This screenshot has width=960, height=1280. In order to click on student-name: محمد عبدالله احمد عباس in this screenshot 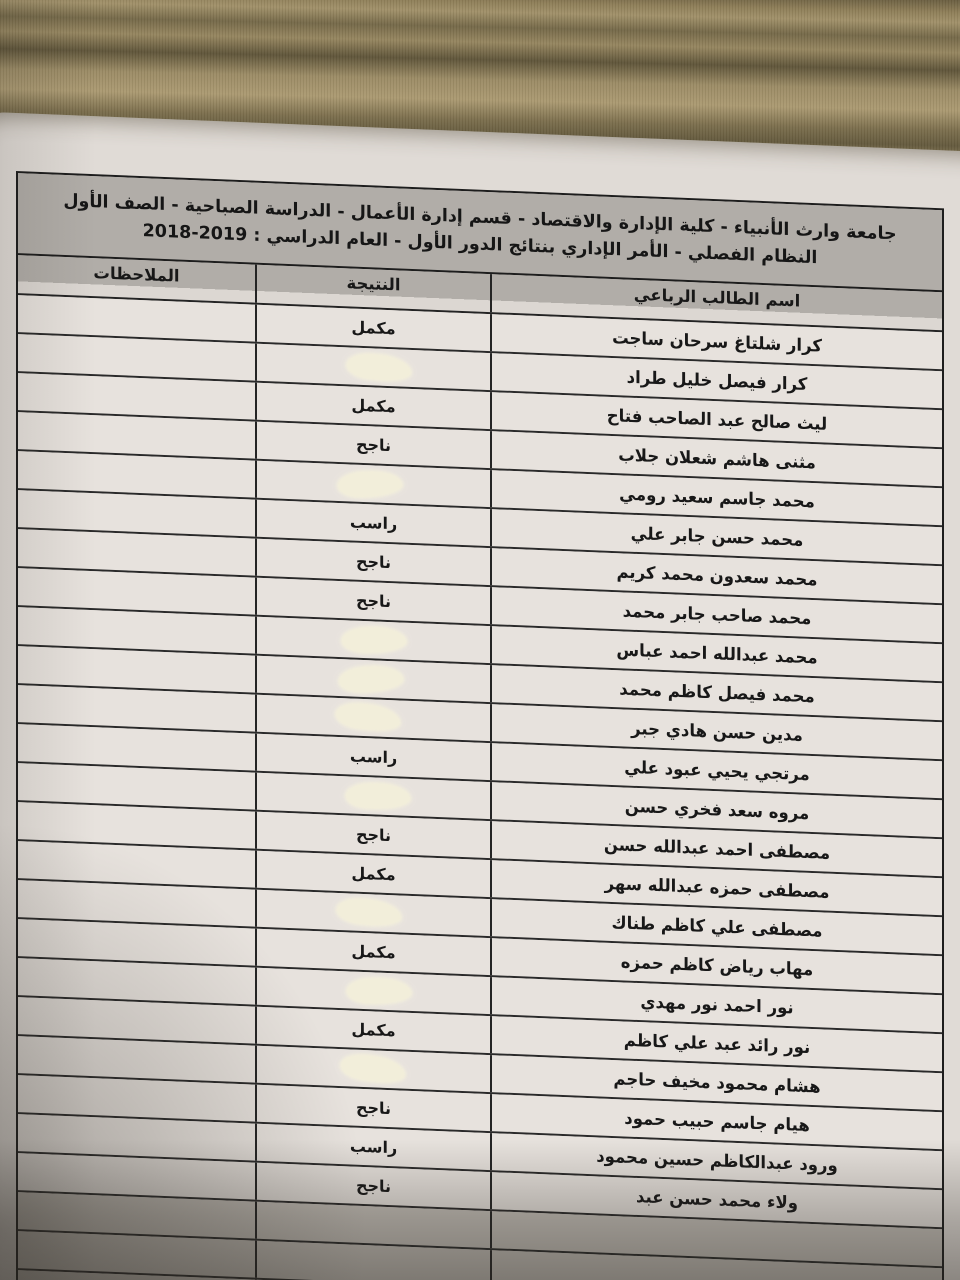, I will do `click(717, 653)`.